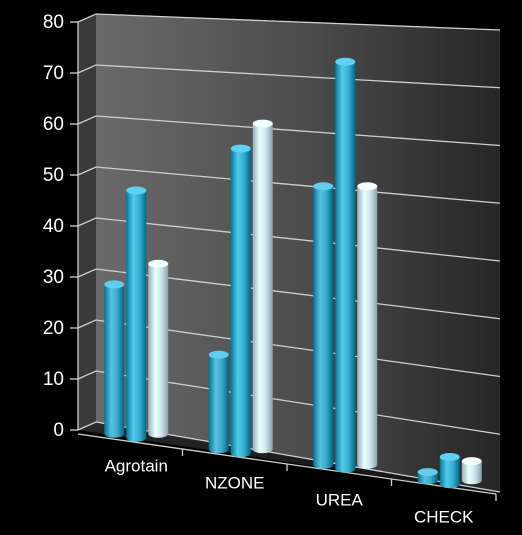  Describe the element at coordinates (53, 226) in the screenshot. I see `y-tick-label: 40` at that location.